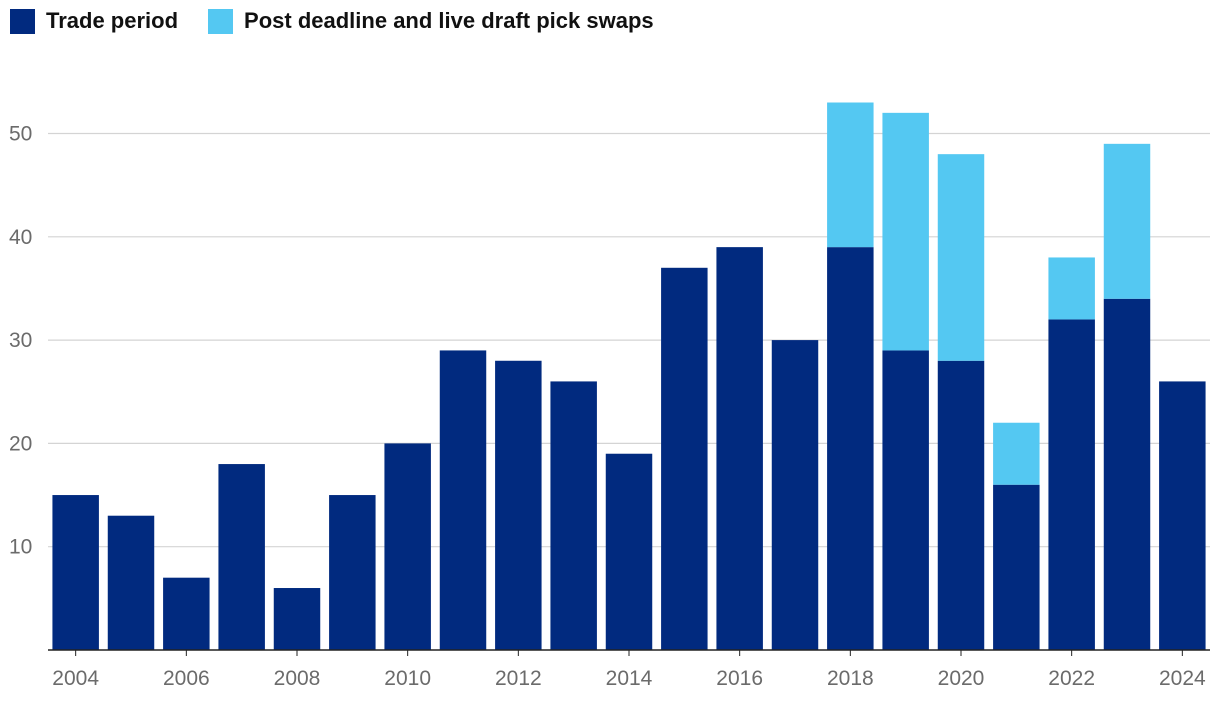 The width and height of the screenshot is (1220, 704). Describe the element at coordinates (850, 448) in the screenshot. I see `bar-2018-trade-period` at that location.